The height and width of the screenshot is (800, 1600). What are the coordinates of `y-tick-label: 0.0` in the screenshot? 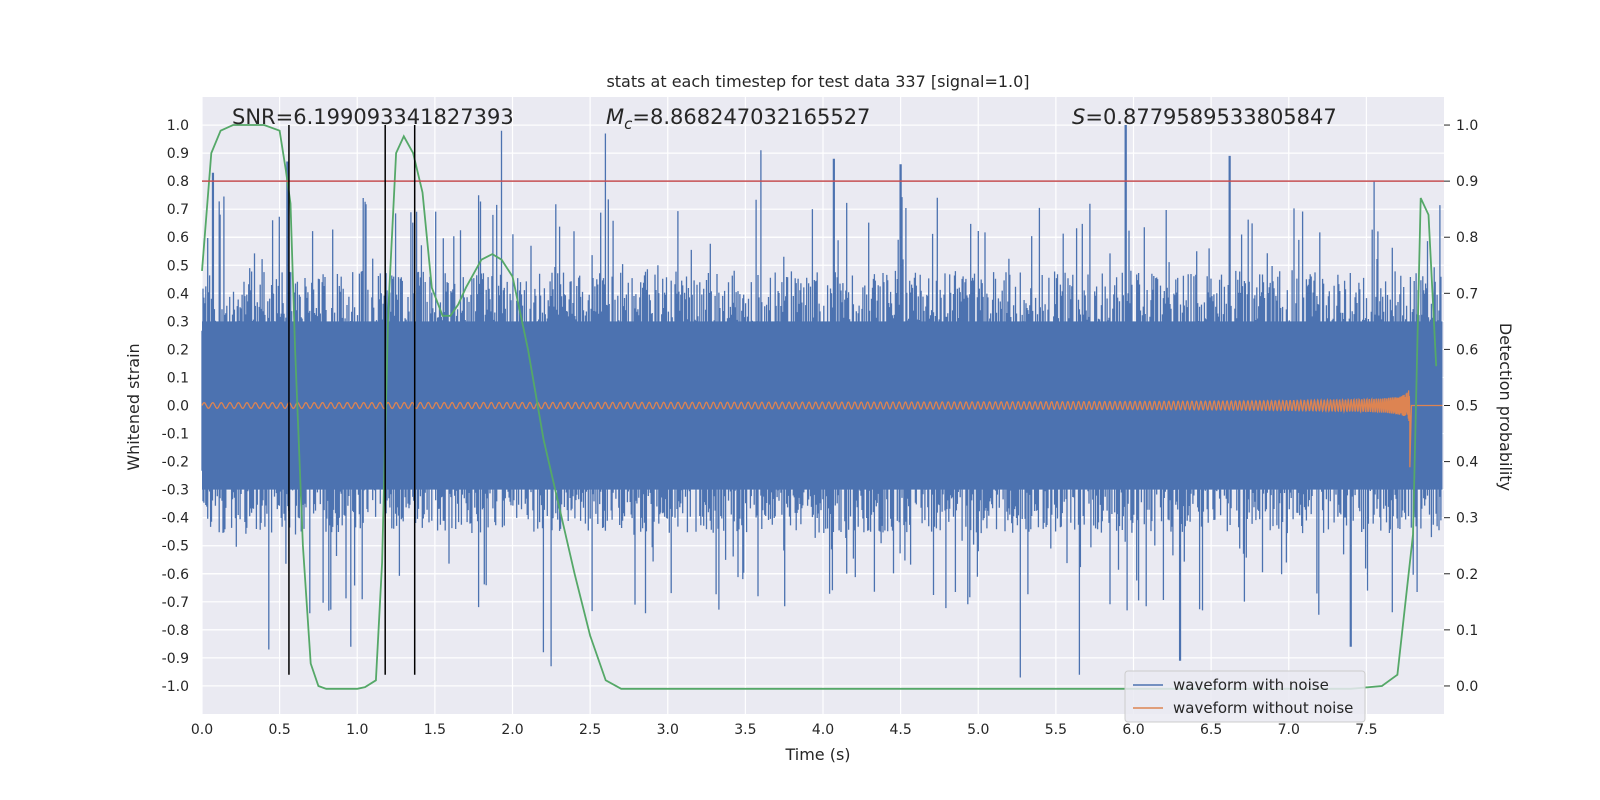 It's located at (178, 407).